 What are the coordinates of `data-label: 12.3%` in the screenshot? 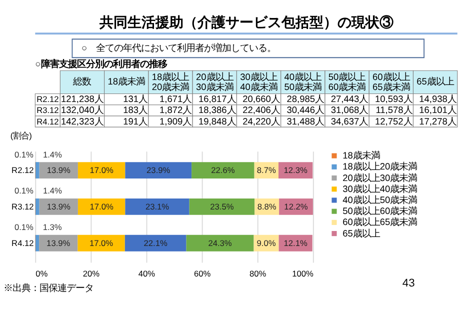 It's located at (296, 170).